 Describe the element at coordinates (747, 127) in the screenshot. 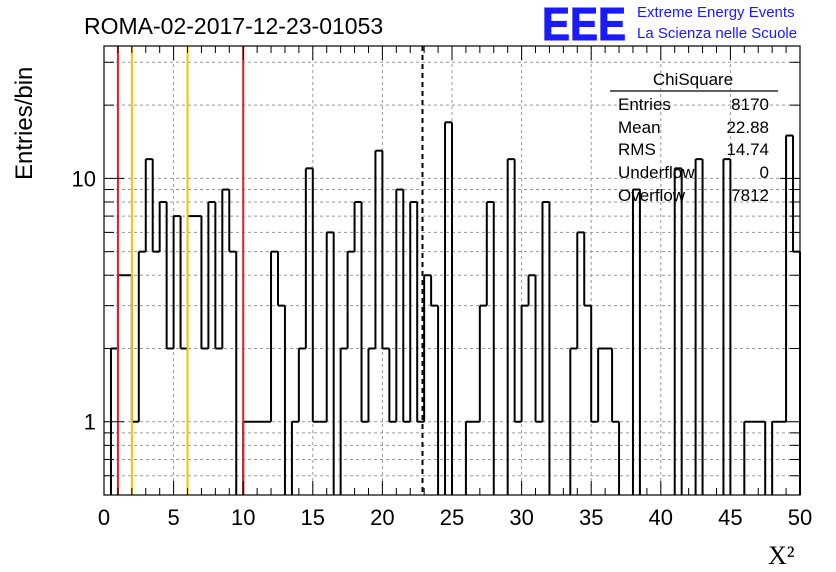

I see `stats-value-mean: 22.88` at that location.